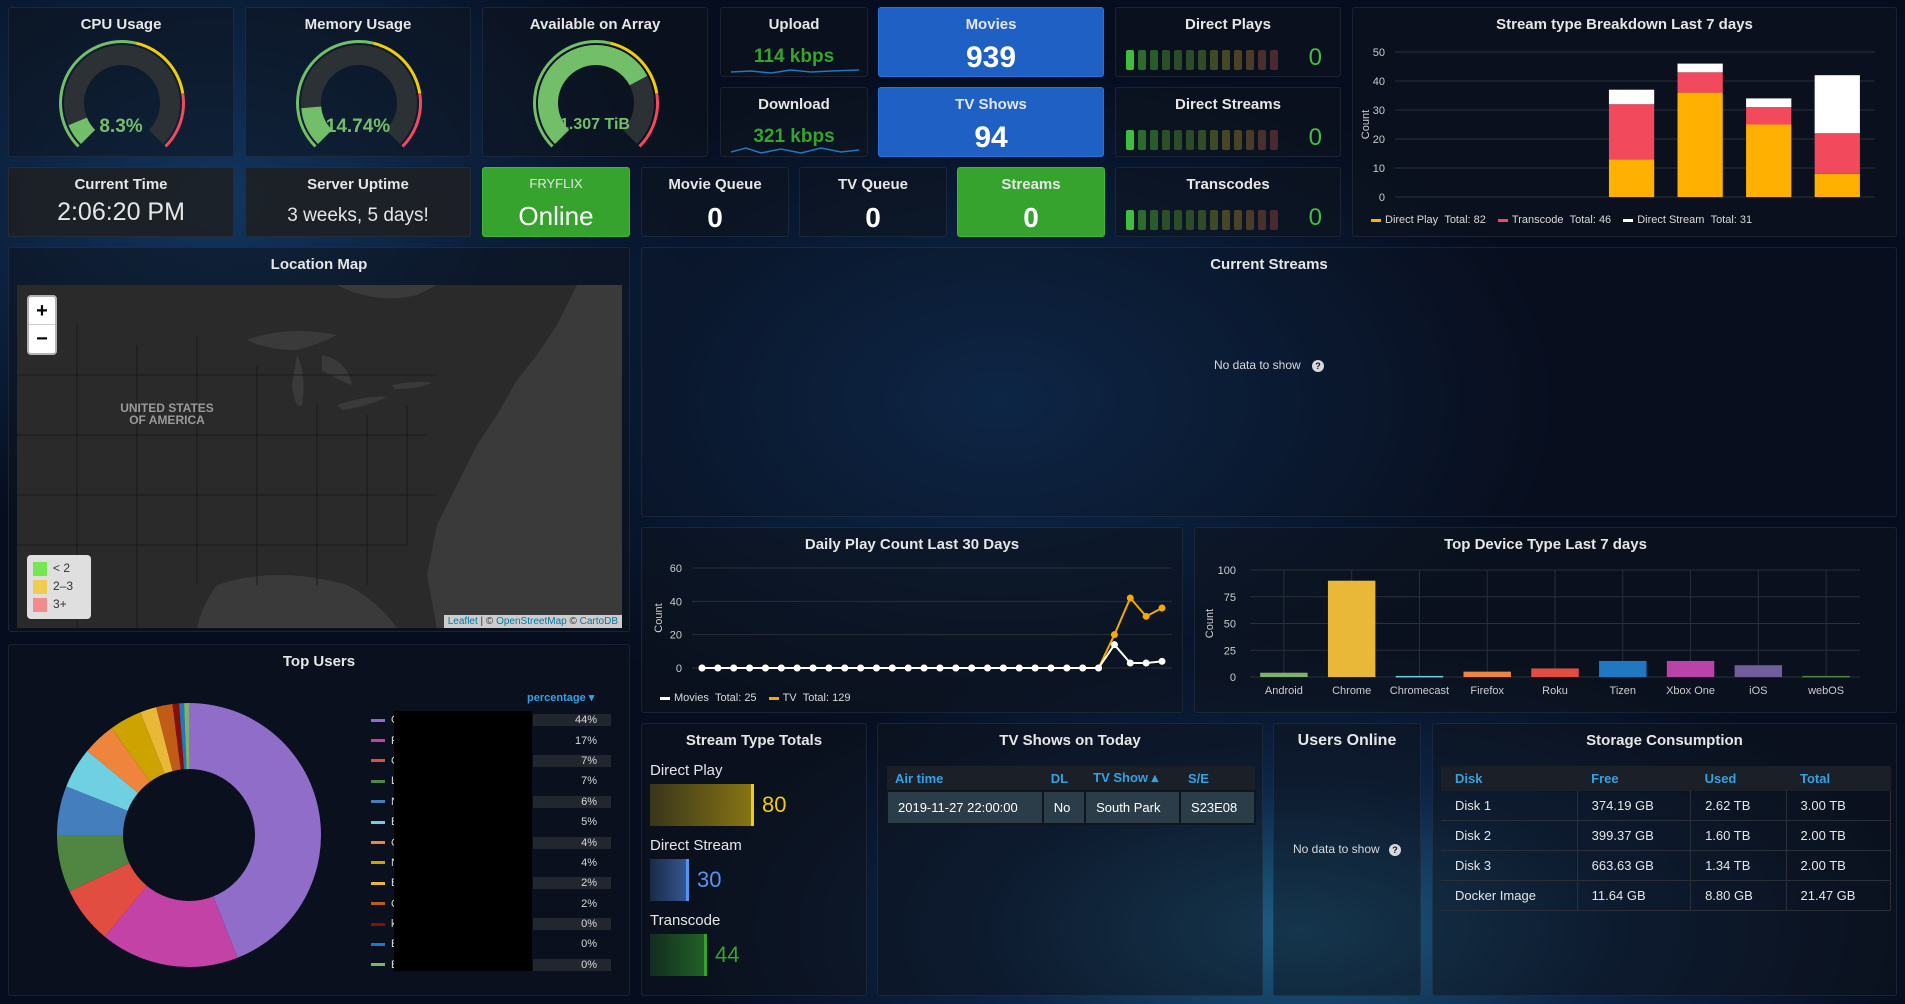 This screenshot has height=1004, width=1905. Describe the element at coordinates (1605, 778) in the screenshot. I see `column-header: Free` at that location.